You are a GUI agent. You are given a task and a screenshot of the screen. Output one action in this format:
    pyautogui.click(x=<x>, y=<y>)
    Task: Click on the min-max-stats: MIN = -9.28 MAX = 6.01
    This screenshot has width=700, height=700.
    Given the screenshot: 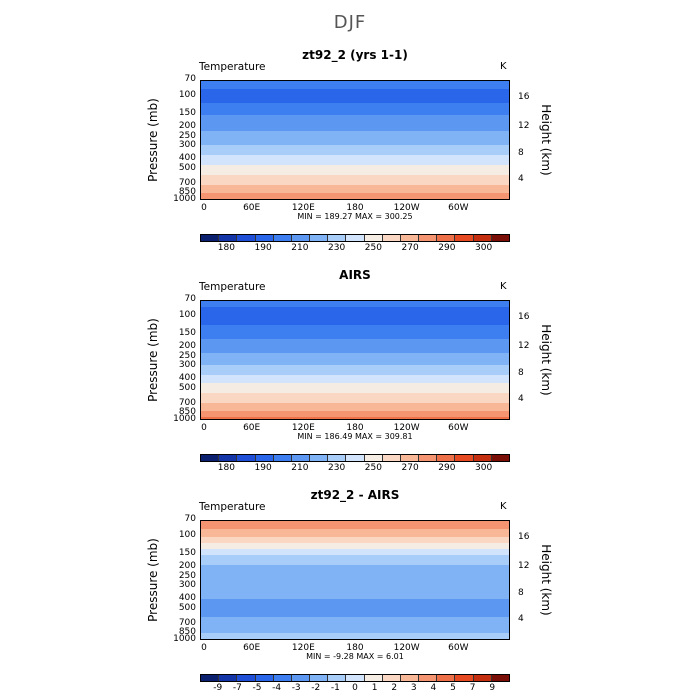 What is the action you would take?
    pyautogui.click(x=355, y=656)
    